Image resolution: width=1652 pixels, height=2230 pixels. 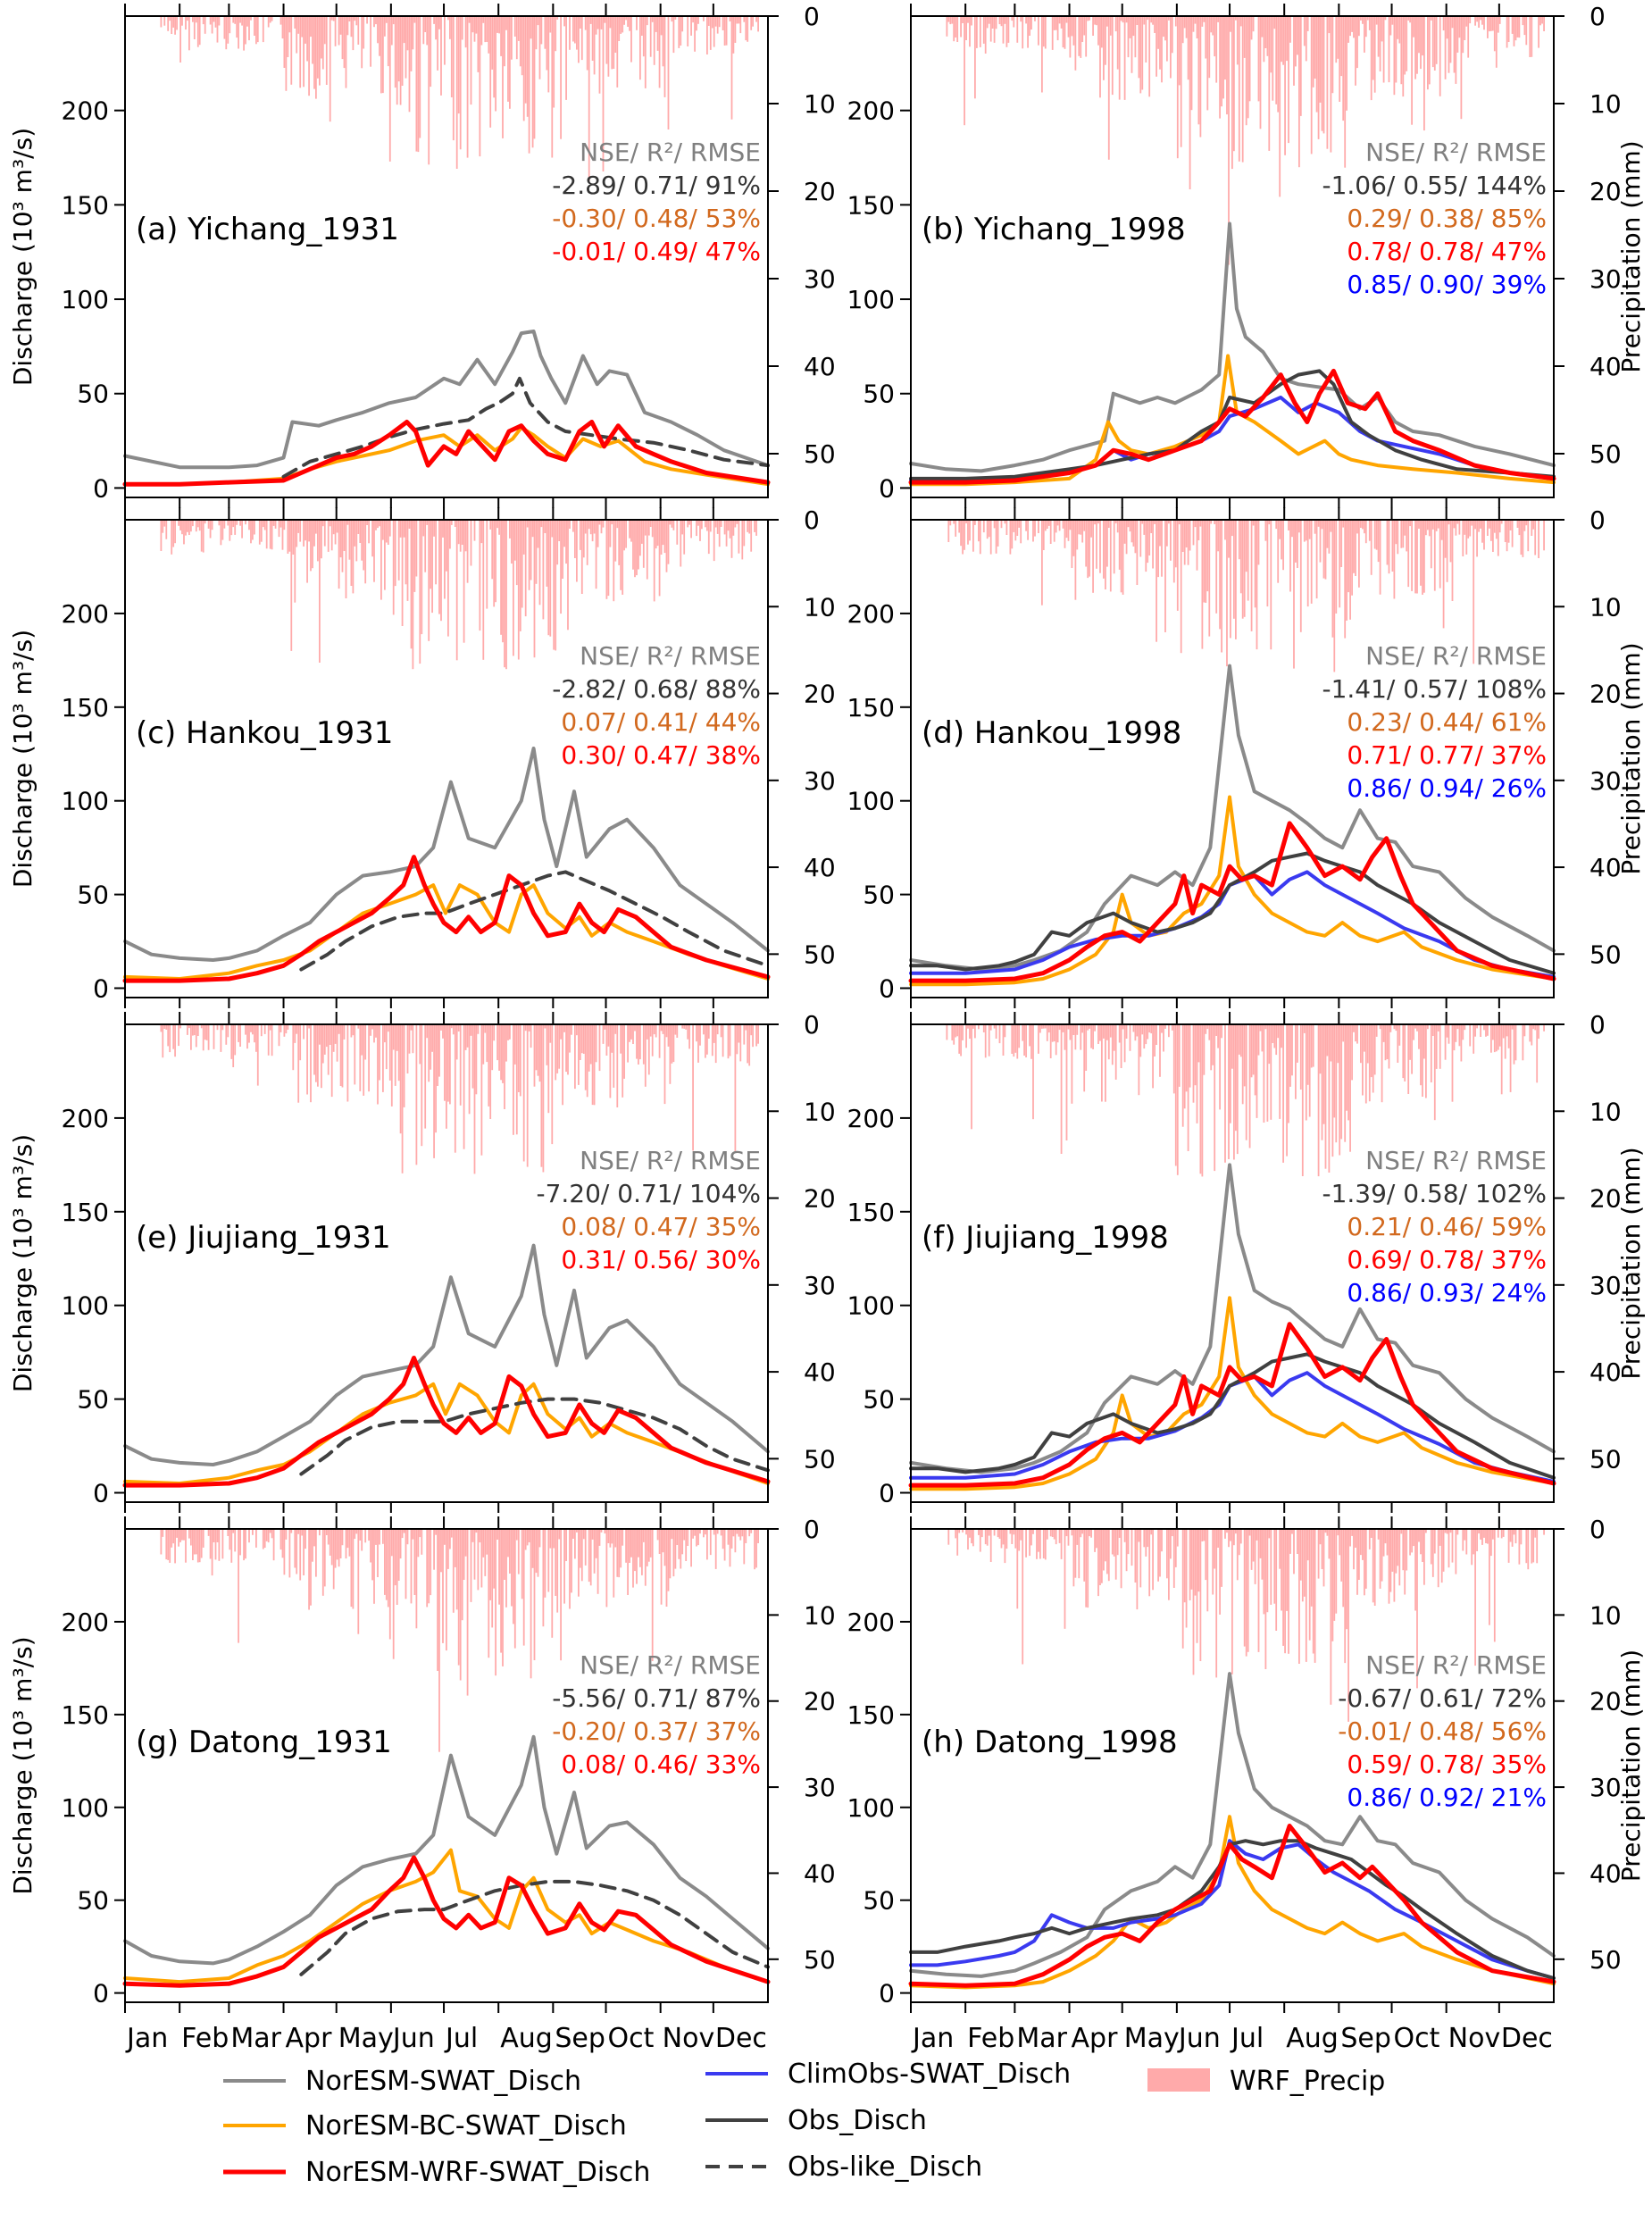 I want to click on metrics-wrf: 0.08/ 0.46/ 33%, so click(x=661, y=1765).